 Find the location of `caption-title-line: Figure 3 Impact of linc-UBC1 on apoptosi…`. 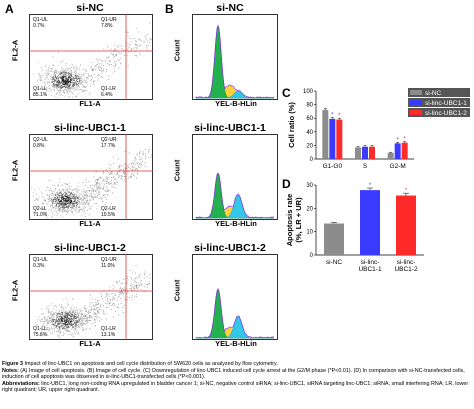

caption-title-line: Figure 3 Impact of linc-UBC1 on apoptosi… is located at coordinates (237, 364).